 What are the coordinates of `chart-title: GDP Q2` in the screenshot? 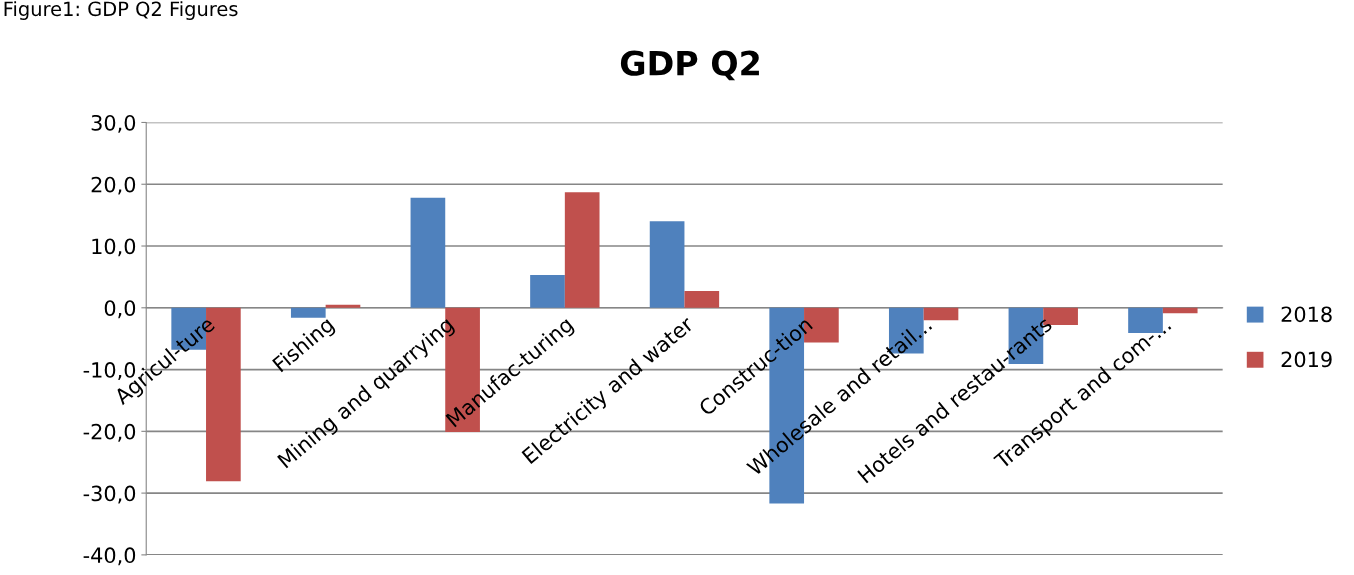 It's located at (689, 65).